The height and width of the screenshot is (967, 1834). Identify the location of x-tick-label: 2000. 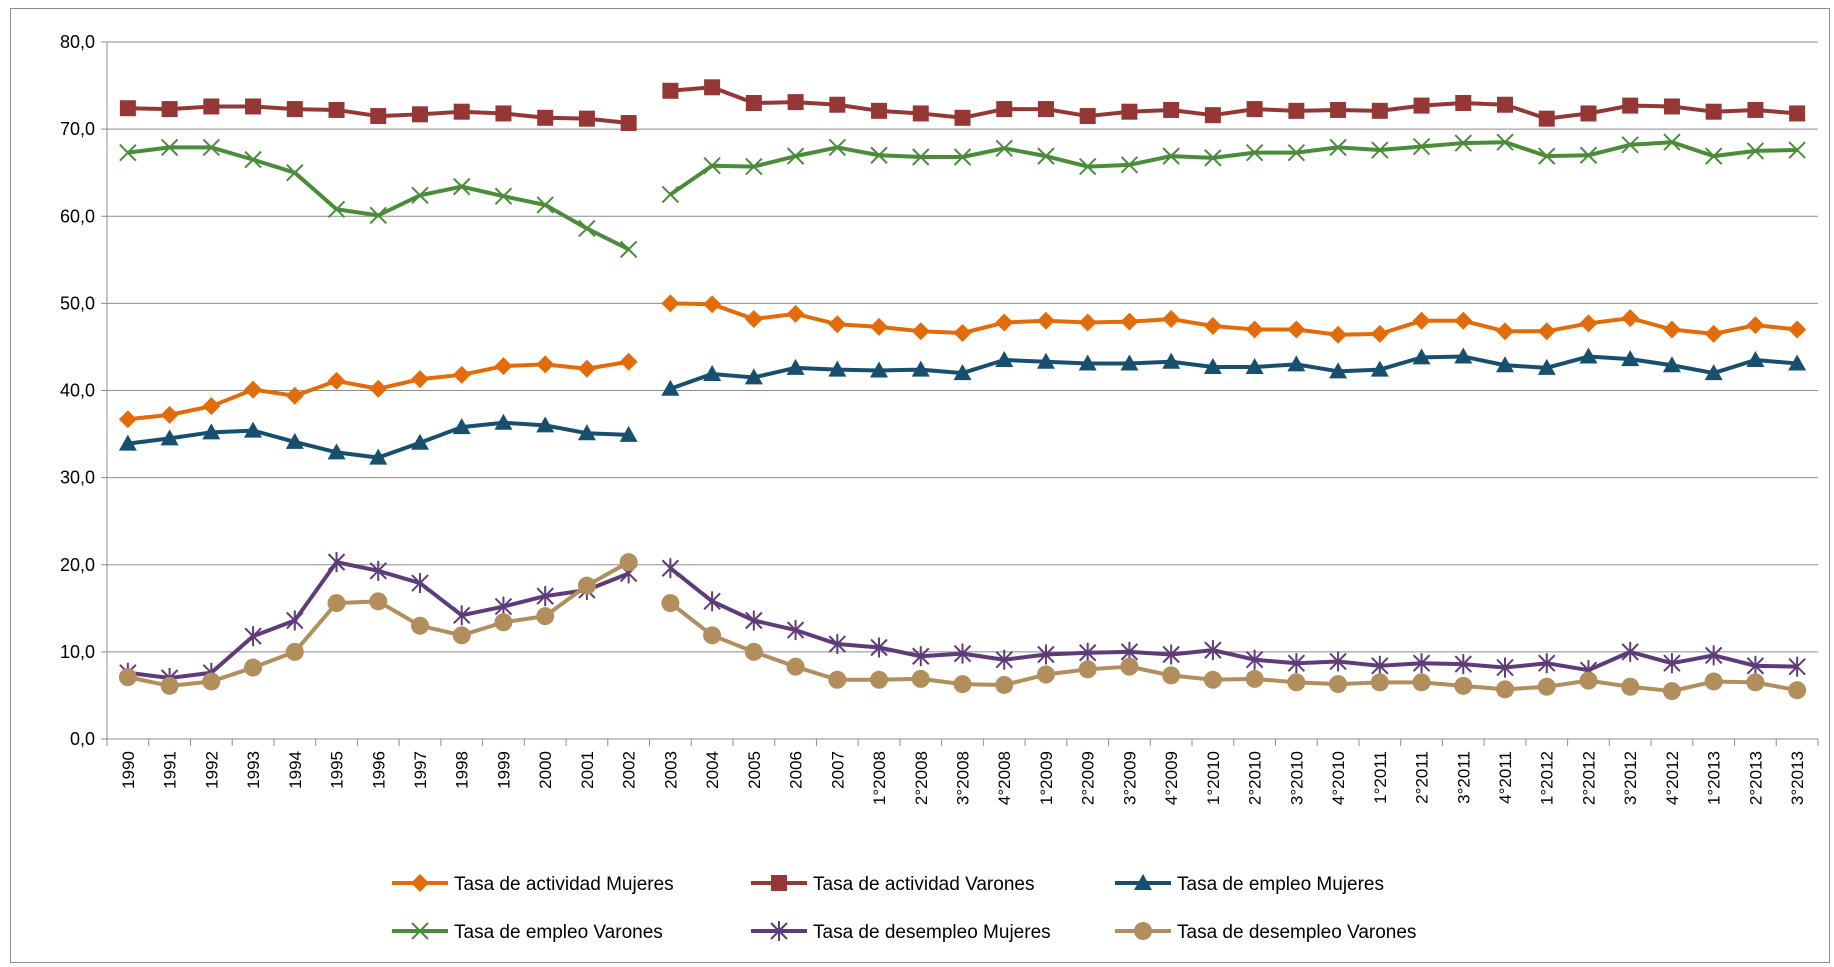
(545, 770).